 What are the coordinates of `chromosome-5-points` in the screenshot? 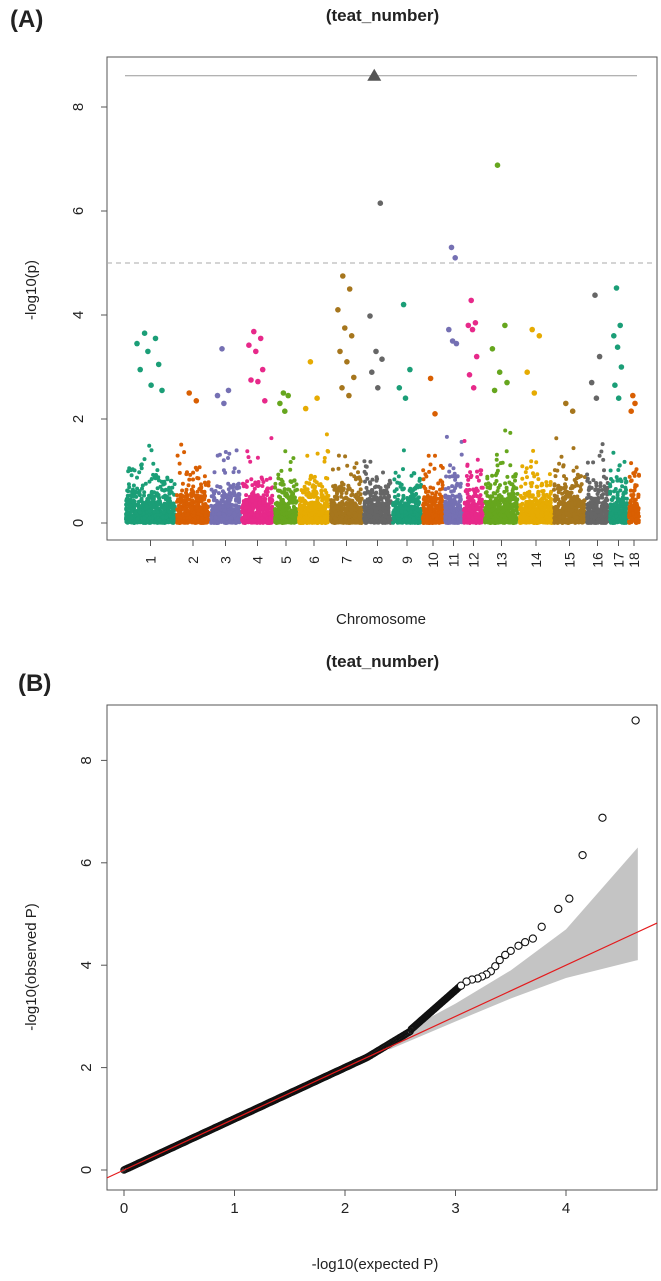 It's located at (286, 457).